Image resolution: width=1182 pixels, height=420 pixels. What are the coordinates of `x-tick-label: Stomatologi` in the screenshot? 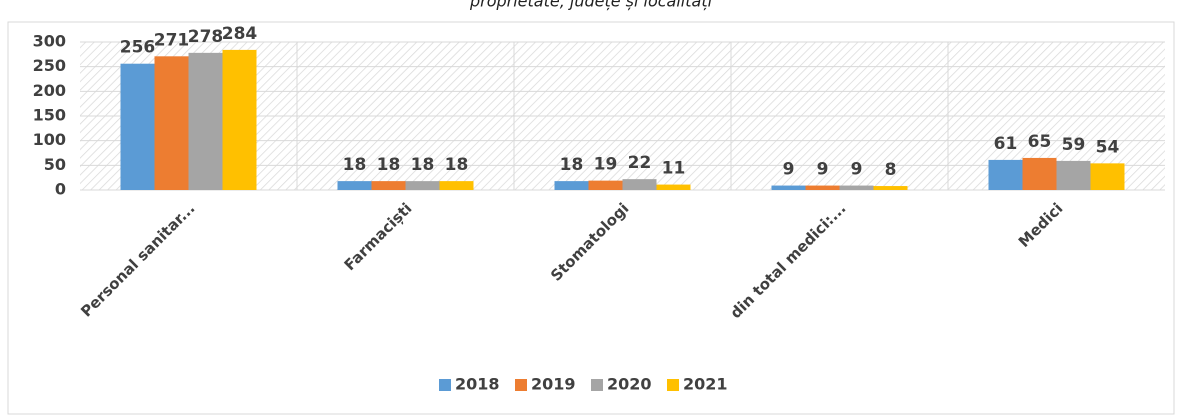 It's located at (589, 241).